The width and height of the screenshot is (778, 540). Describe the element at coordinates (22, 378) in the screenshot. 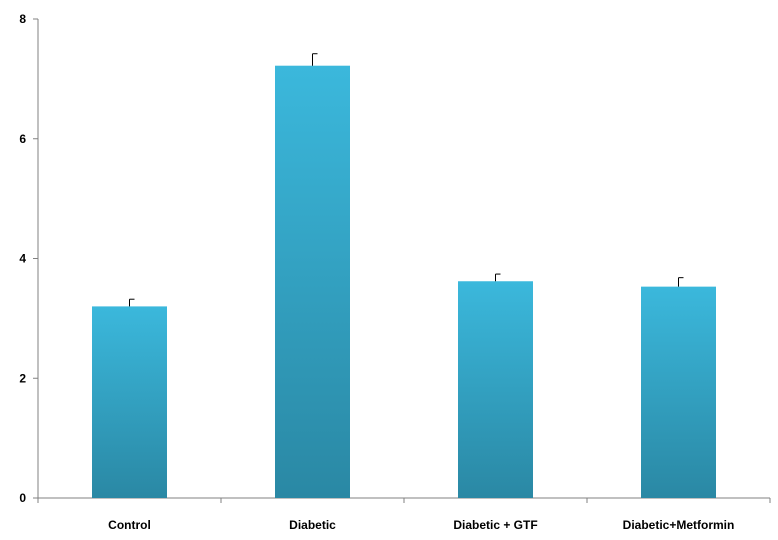

I see `y-tick-label: 2` at that location.